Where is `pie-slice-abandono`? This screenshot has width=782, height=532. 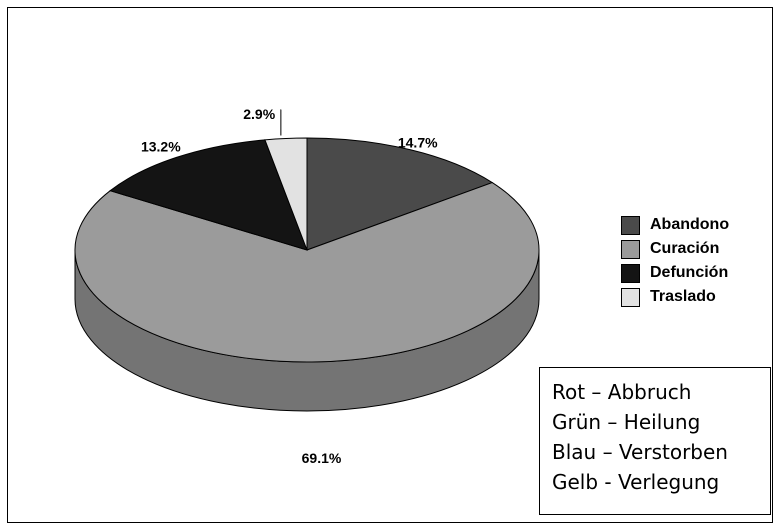
pie-slice-abandono is located at coordinates (400, 194).